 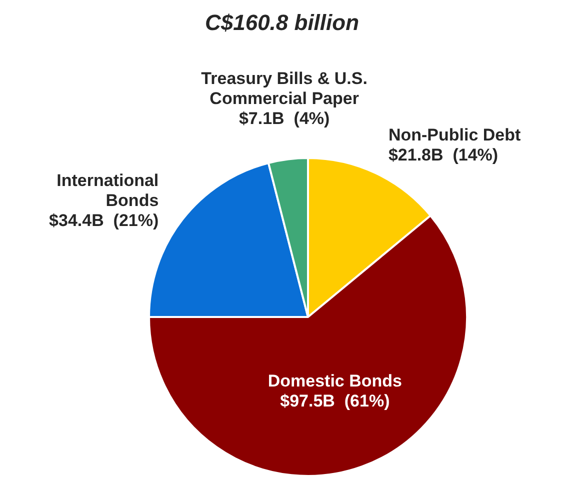 What do you see at coordinates (282, 23) in the screenshot?
I see `chart-title: C$160.8 billion` at bounding box center [282, 23].